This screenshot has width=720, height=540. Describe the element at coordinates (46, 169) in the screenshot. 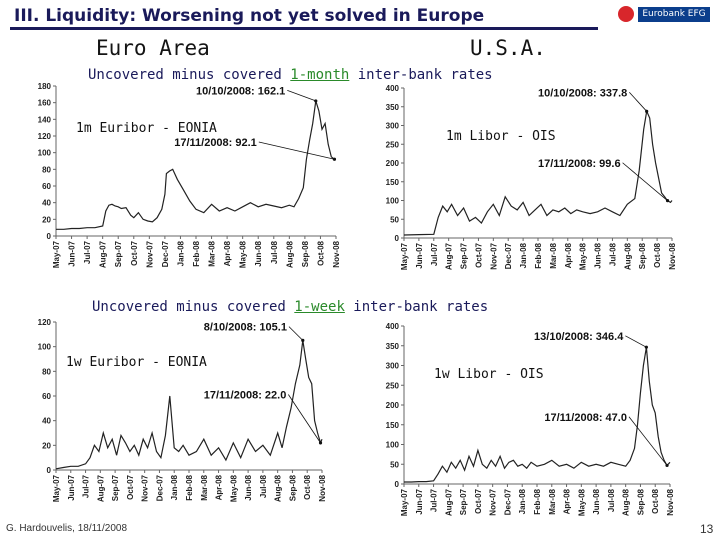

I see `y-tick-label: 80` at that location.